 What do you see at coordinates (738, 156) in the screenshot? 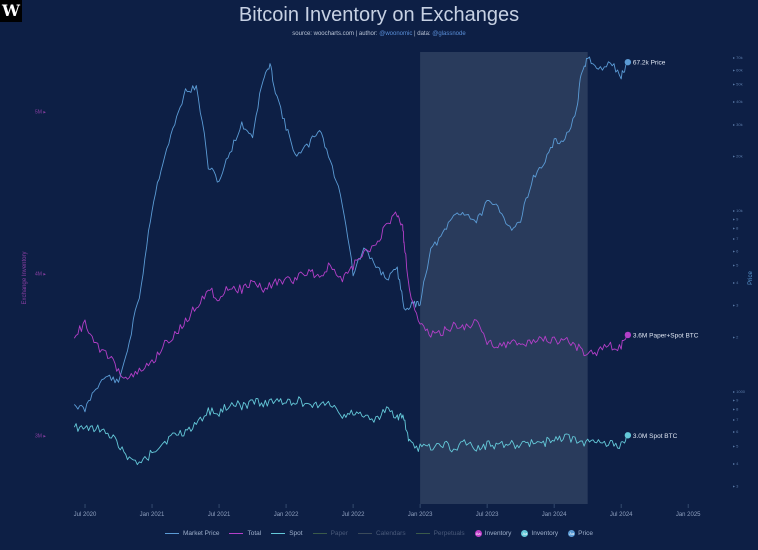
I see `right-tick-label: ▸ 20k` at bounding box center [738, 156].